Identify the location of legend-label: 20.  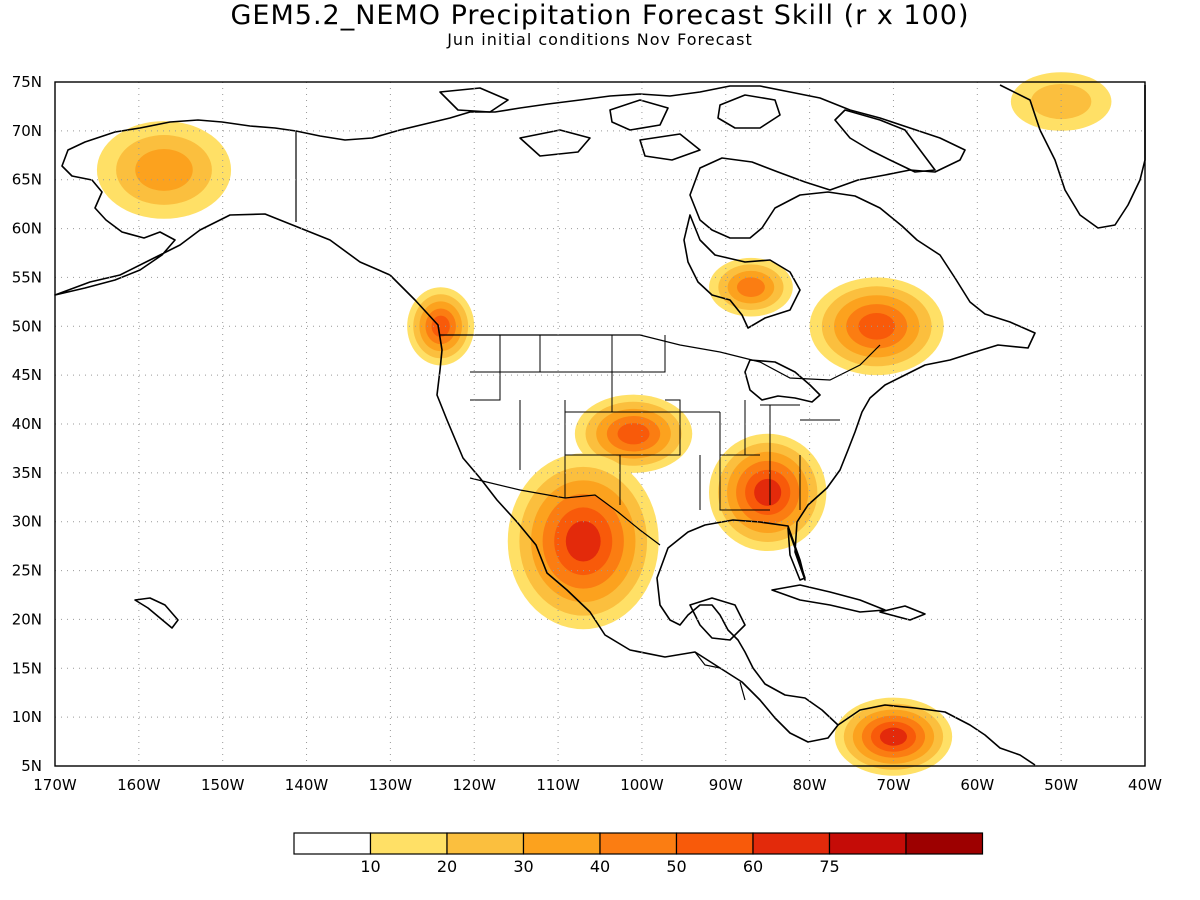
(447, 866).